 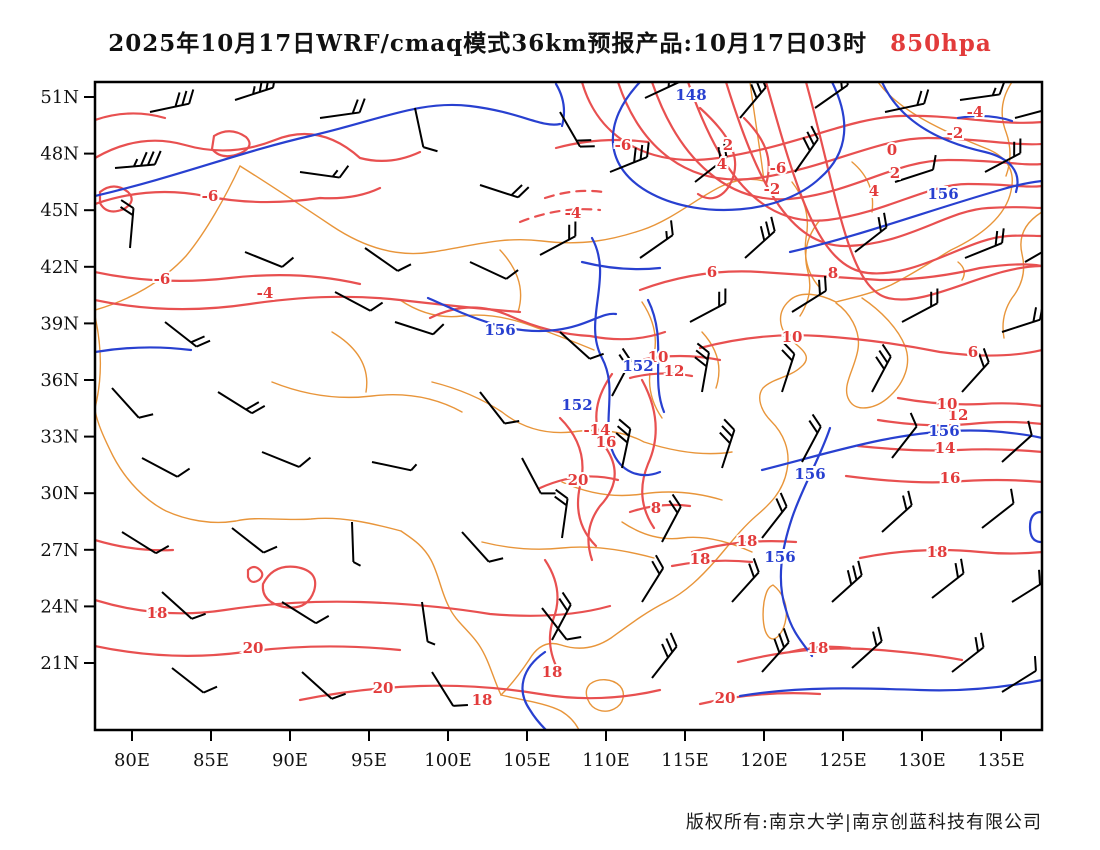 What do you see at coordinates (764, 760) in the screenshot?
I see `lon-tick-label: 120E` at bounding box center [764, 760].